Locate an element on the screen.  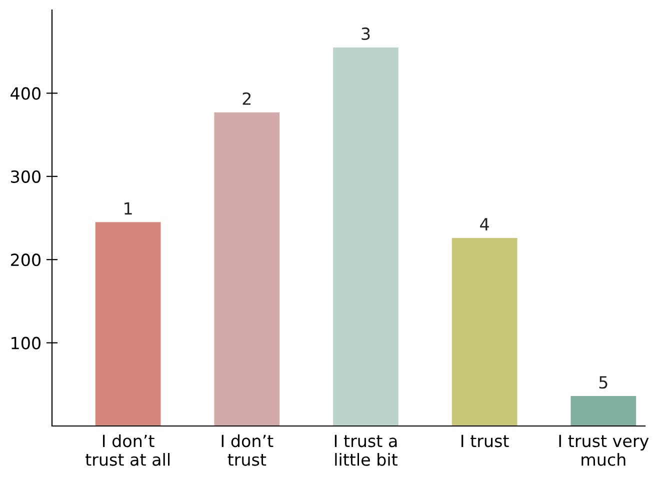
annotation: 2 is located at coordinates (246, 98).